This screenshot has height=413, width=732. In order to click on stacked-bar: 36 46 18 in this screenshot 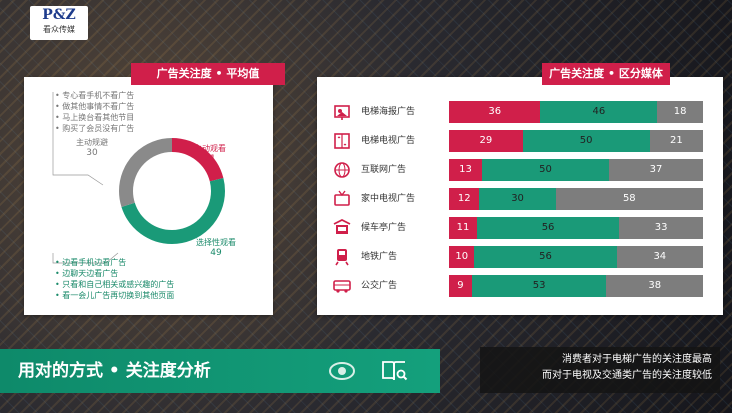, I will do `click(576, 112)`.